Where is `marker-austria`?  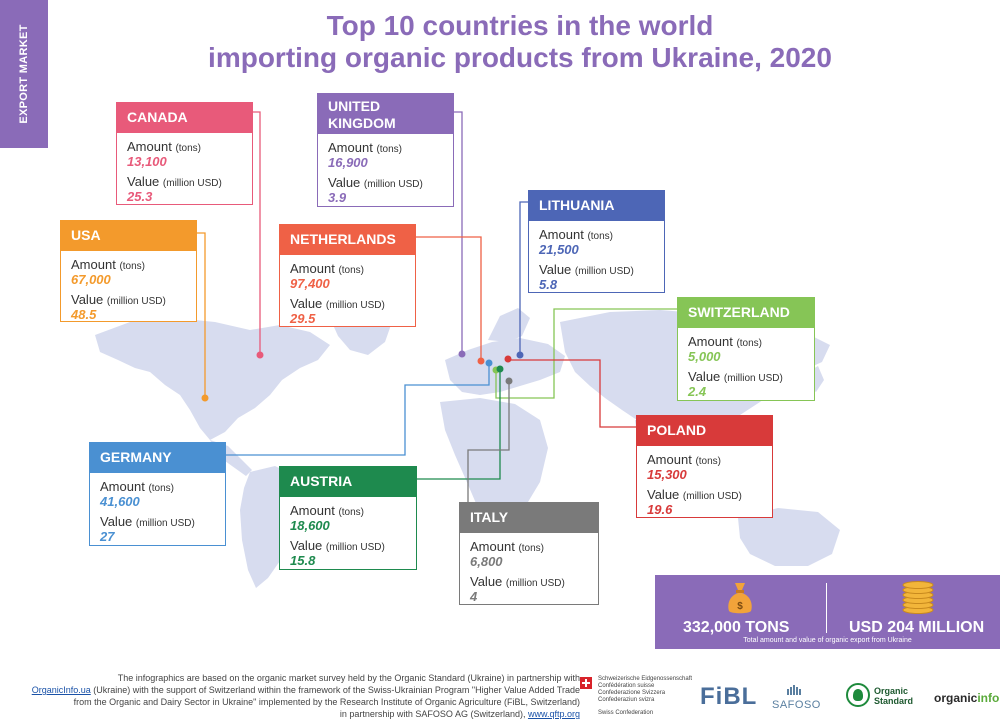
marker-austria is located at coordinates (500, 369).